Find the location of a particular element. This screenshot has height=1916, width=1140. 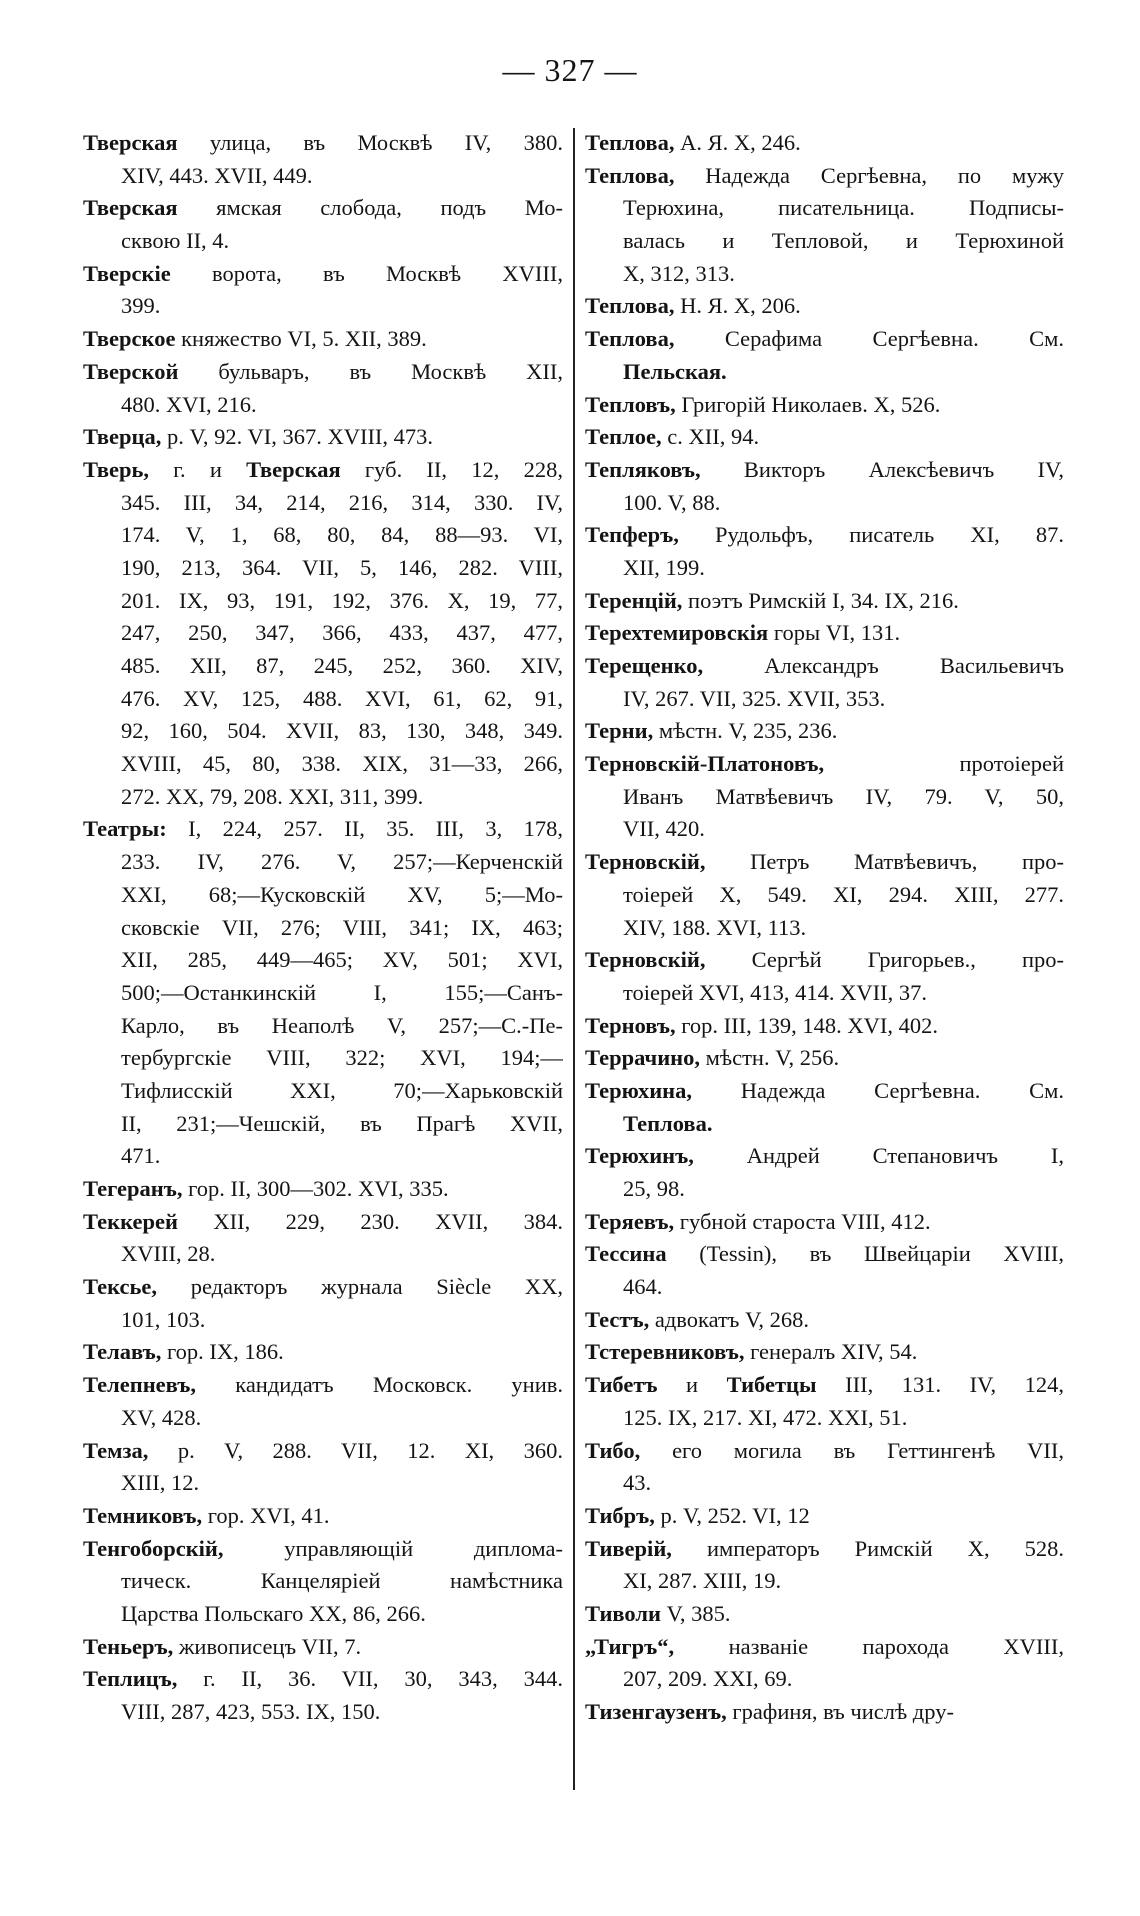

entry-text: г. и is located at coordinates (198, 469).